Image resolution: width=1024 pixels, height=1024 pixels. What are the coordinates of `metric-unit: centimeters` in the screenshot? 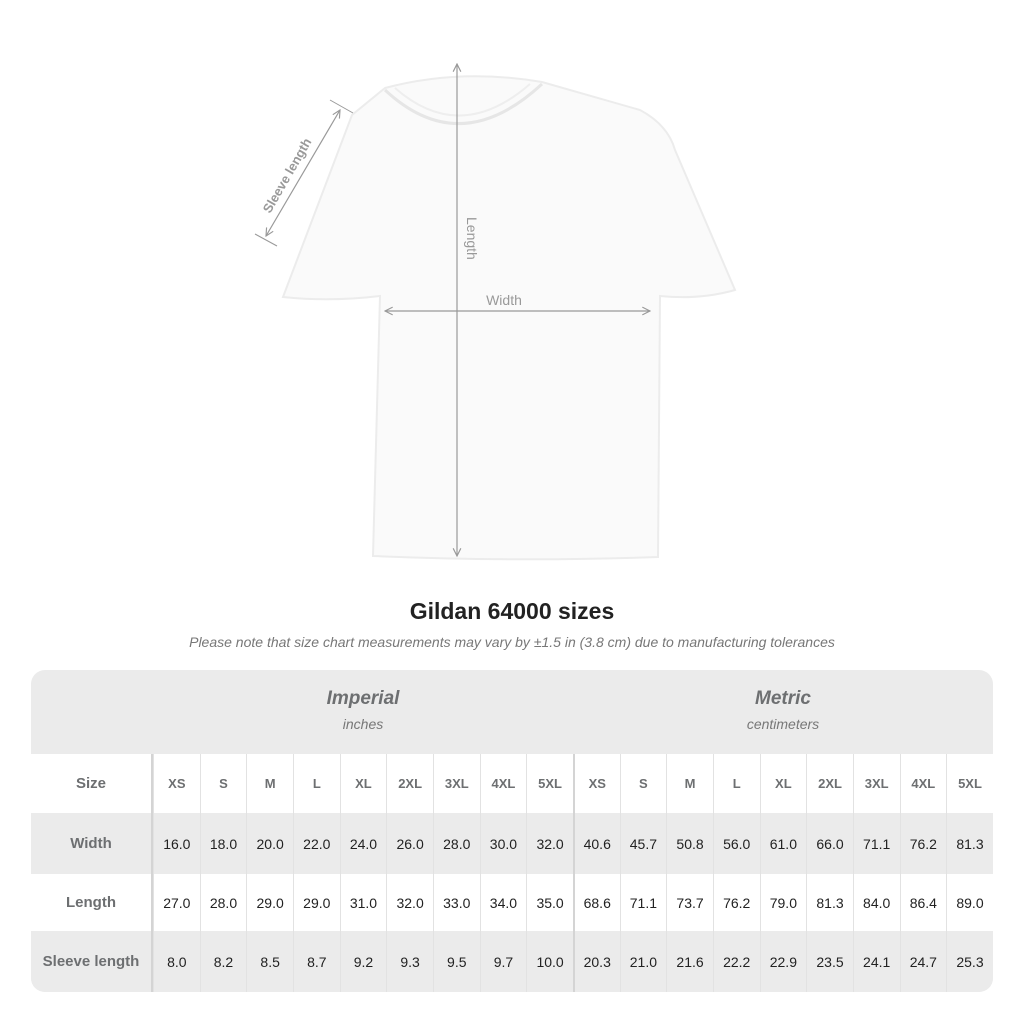 It's located at (783, 724).